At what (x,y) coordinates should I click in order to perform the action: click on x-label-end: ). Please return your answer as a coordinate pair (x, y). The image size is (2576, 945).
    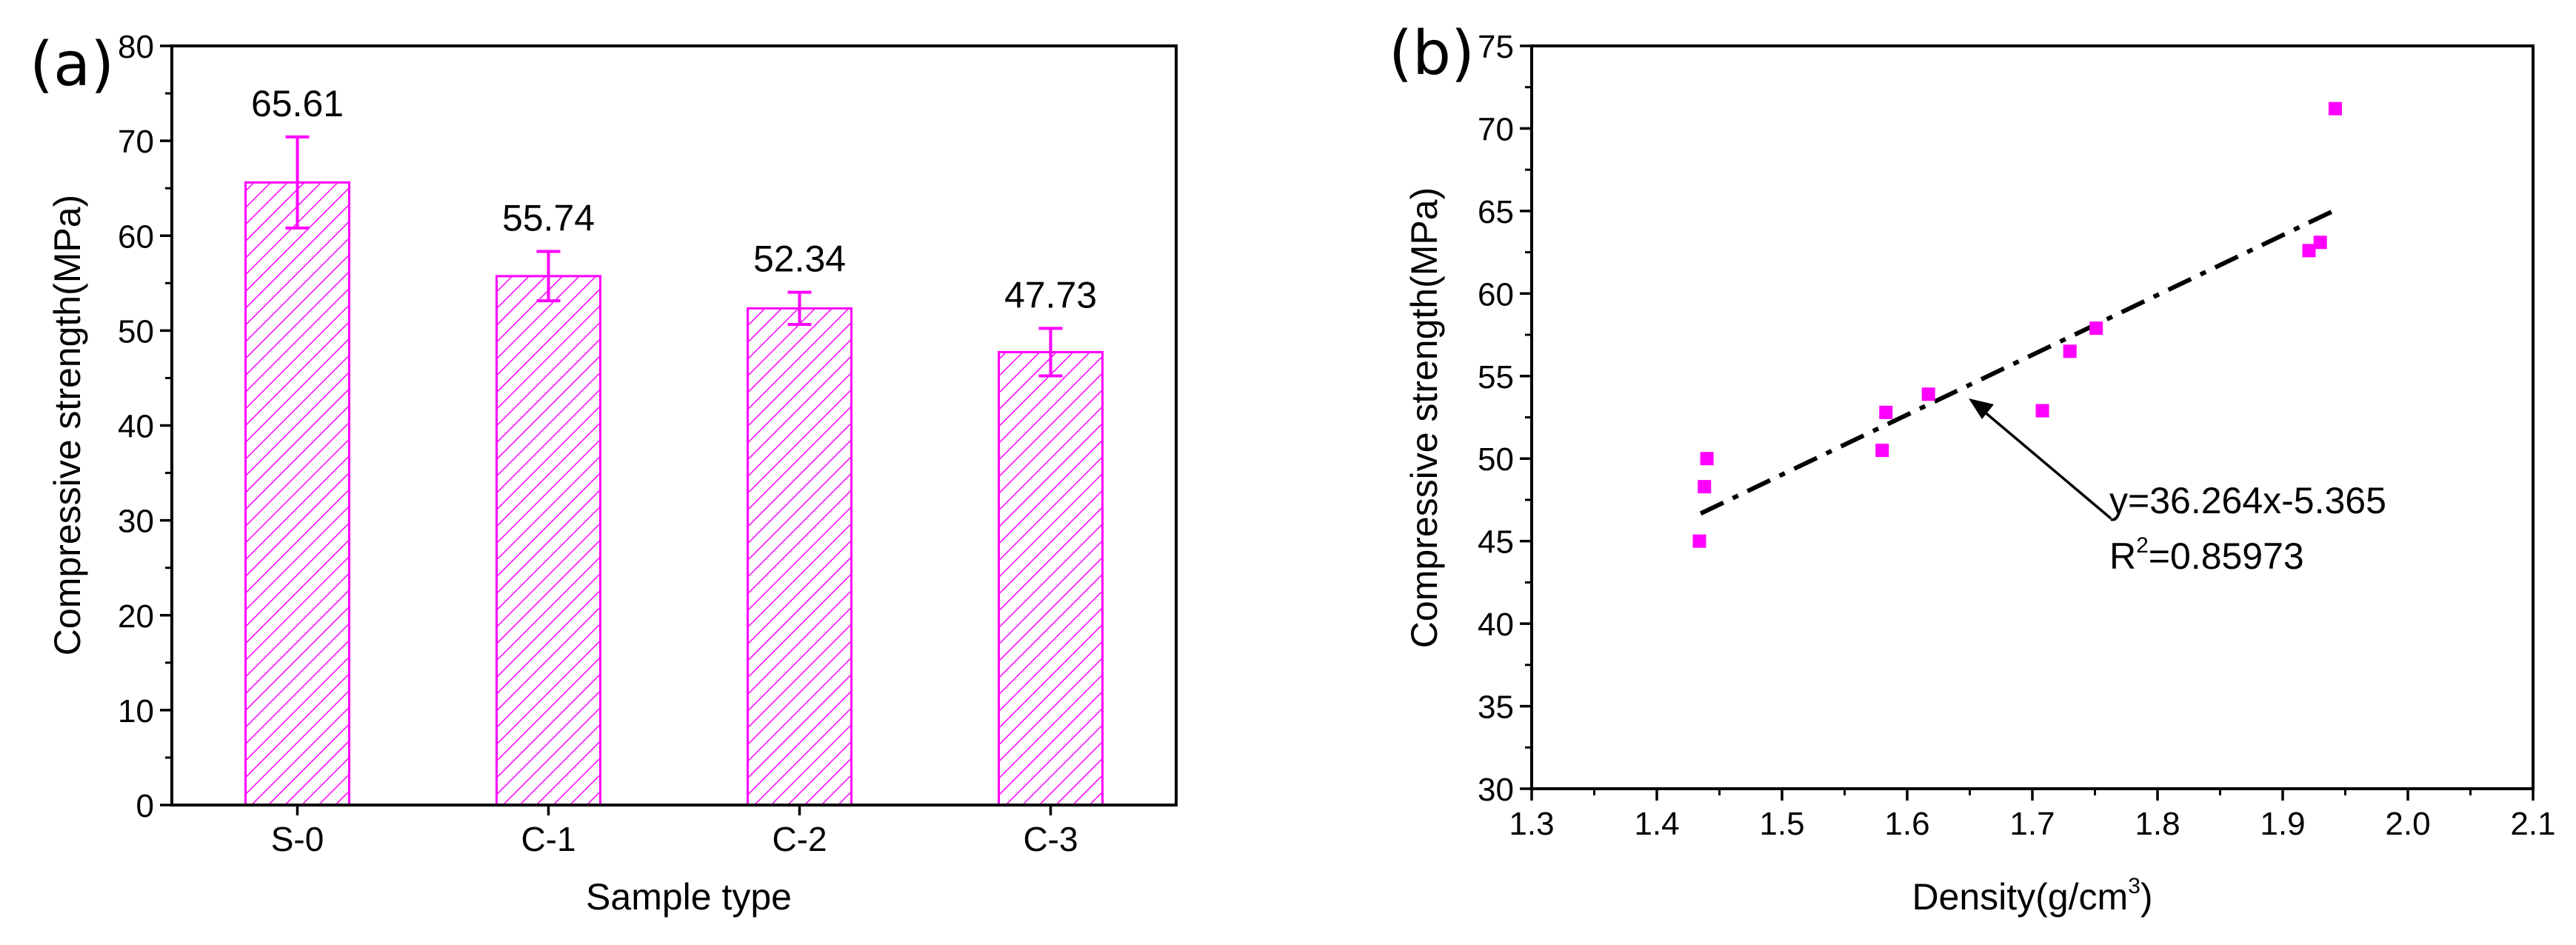
    Looking at the image, I should click on (2146, 897).